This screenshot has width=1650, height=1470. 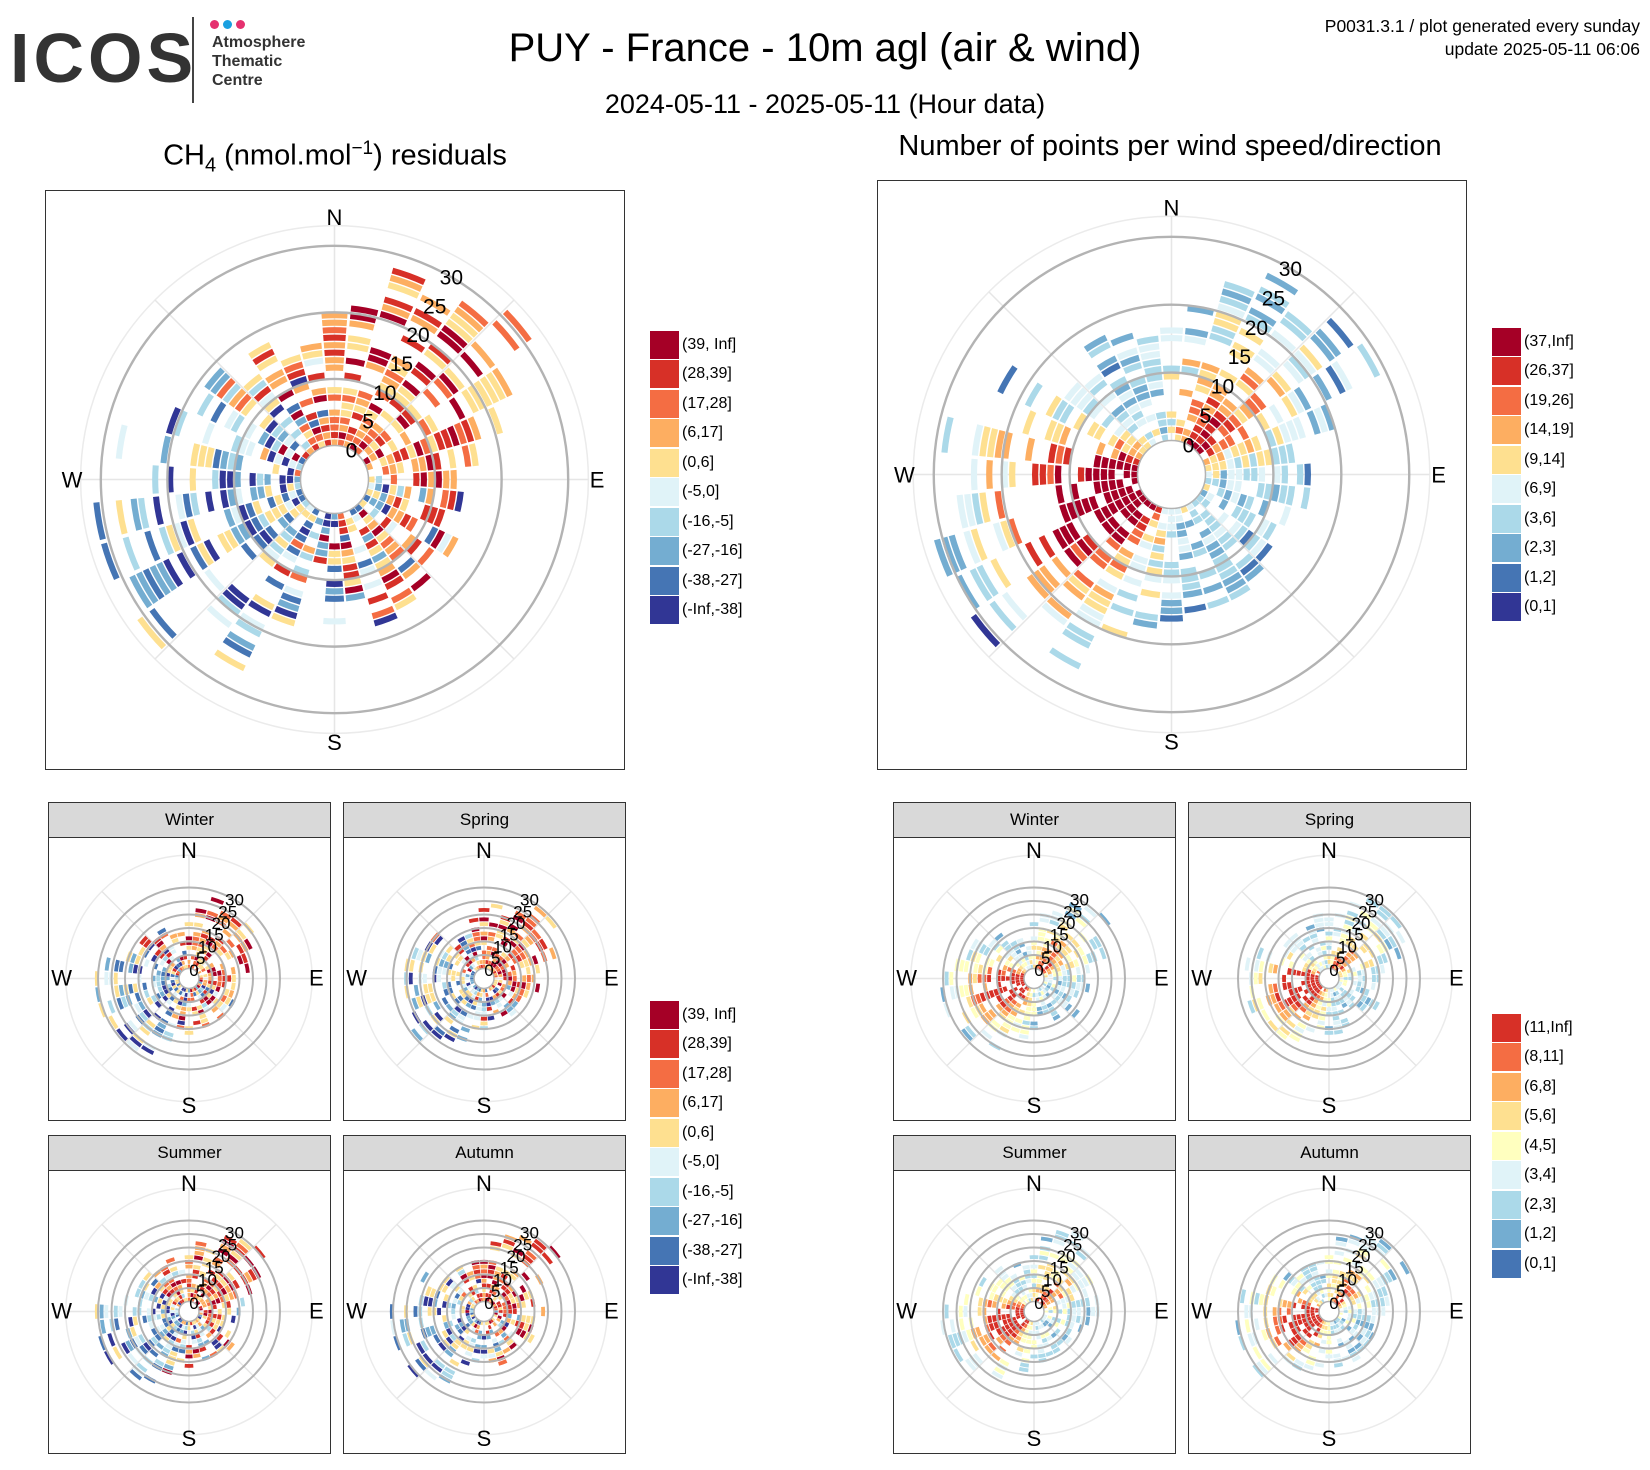 I want to click on legend-item: (28,39], so click(x=696, y=1045).